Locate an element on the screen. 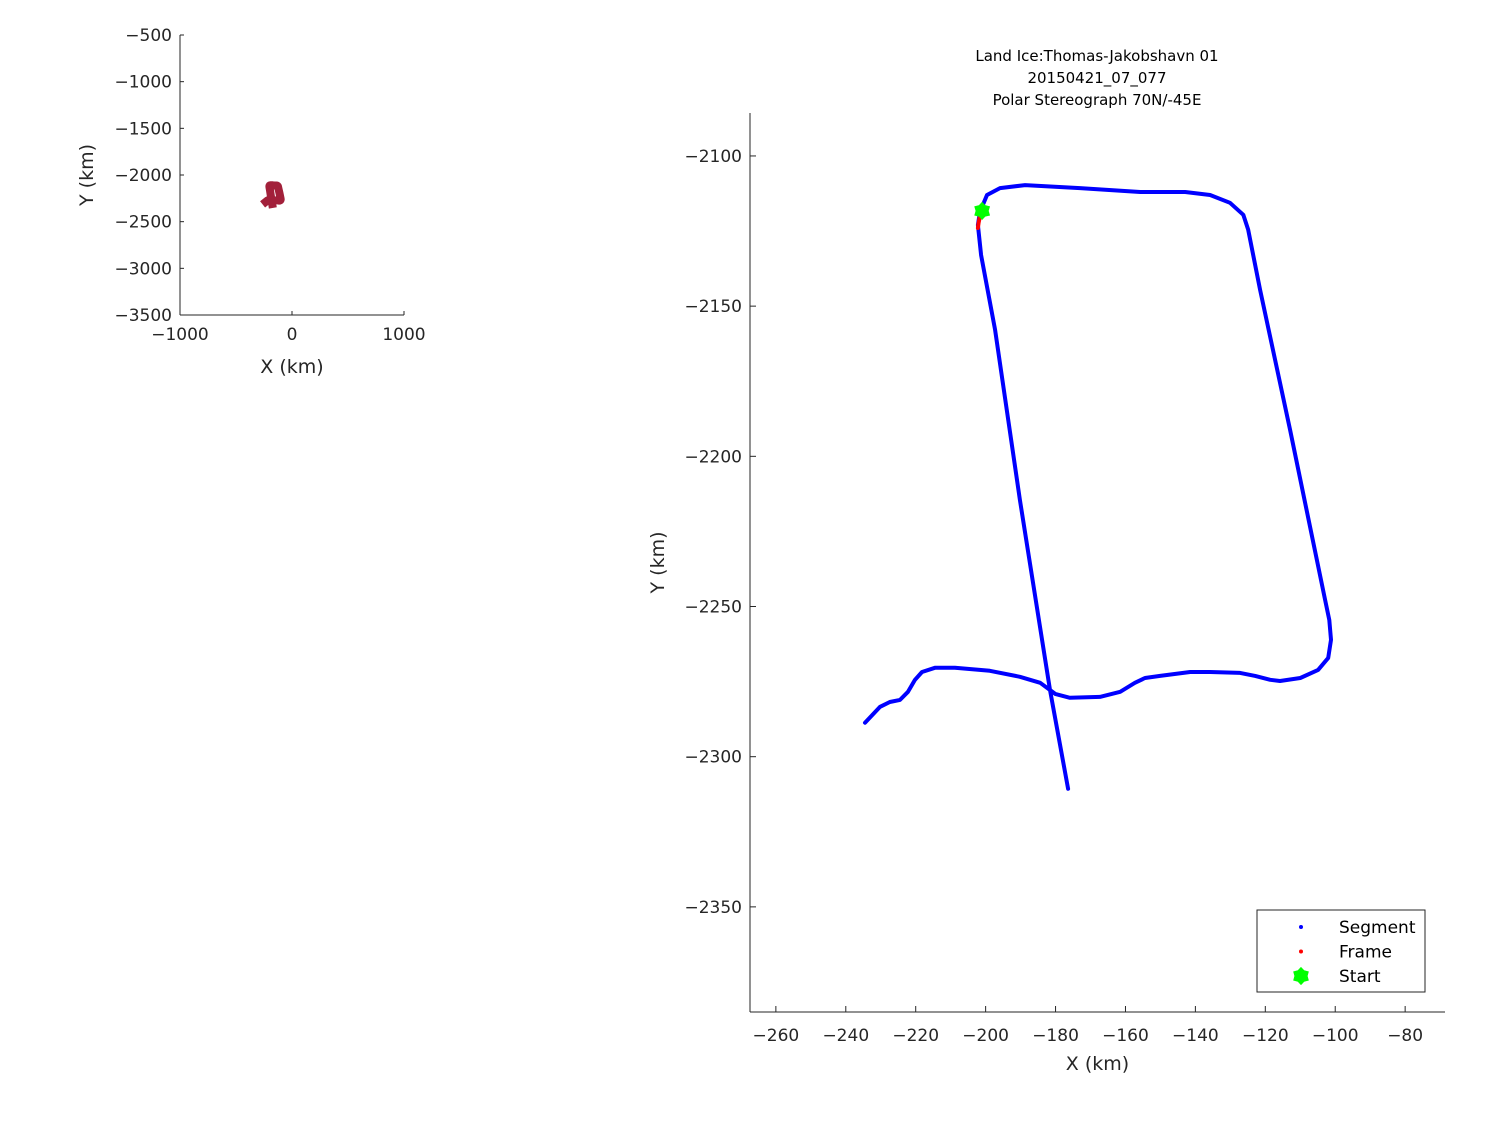 Image resolution: width=1500 pixels, height=1125 pixels. legend-marker-start is located at coordinates (1301, 976).